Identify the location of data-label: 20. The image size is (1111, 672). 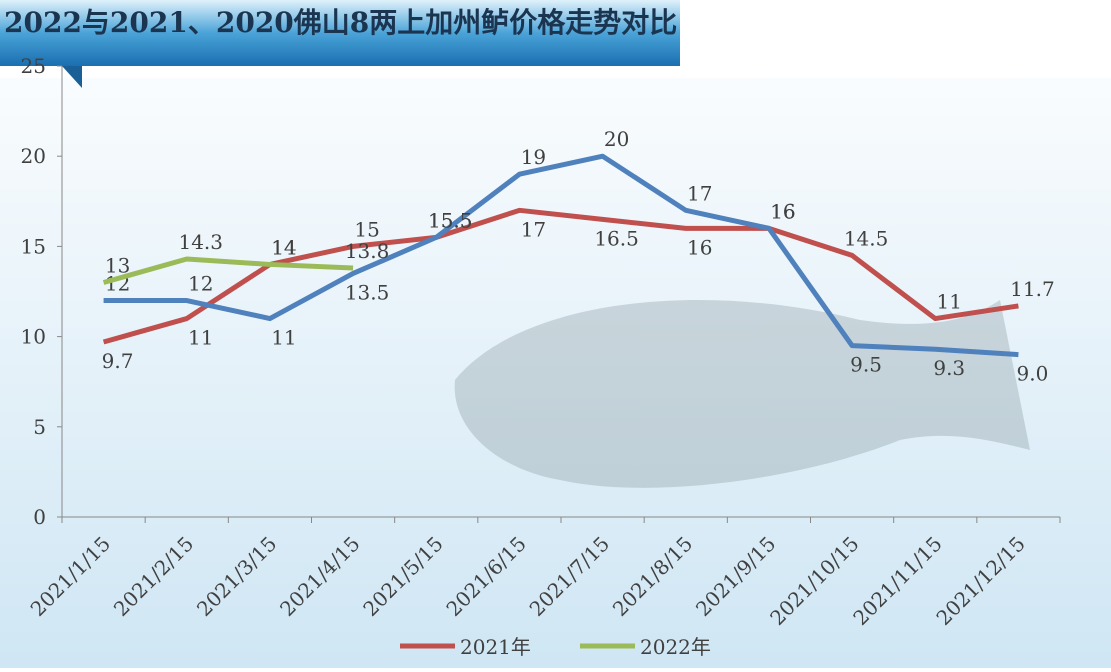
(616, 139).